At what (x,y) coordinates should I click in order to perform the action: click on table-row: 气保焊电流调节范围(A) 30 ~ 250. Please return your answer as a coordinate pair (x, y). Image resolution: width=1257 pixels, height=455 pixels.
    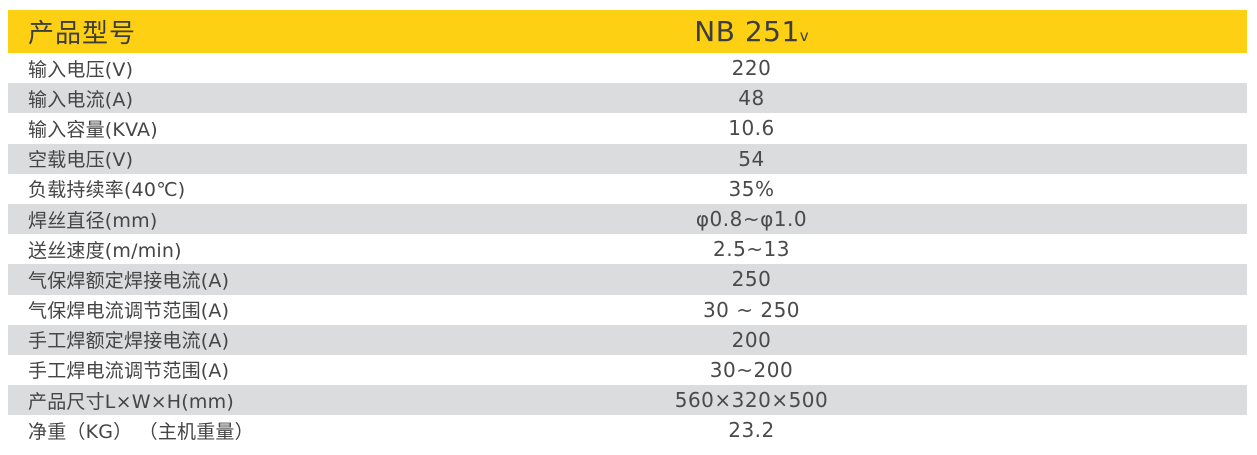
    Looking at the image, I should click on (627, 309).